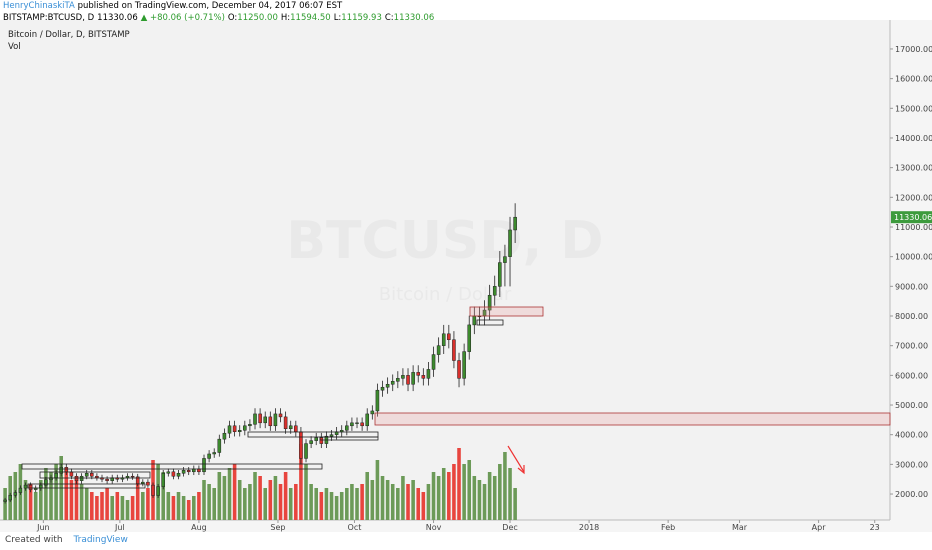  What do you see at coordinates (49, 18) in the screenshot?
I see `symbol: BITSTAMP:BTCUSD, D` at bounding box center [49, 18].